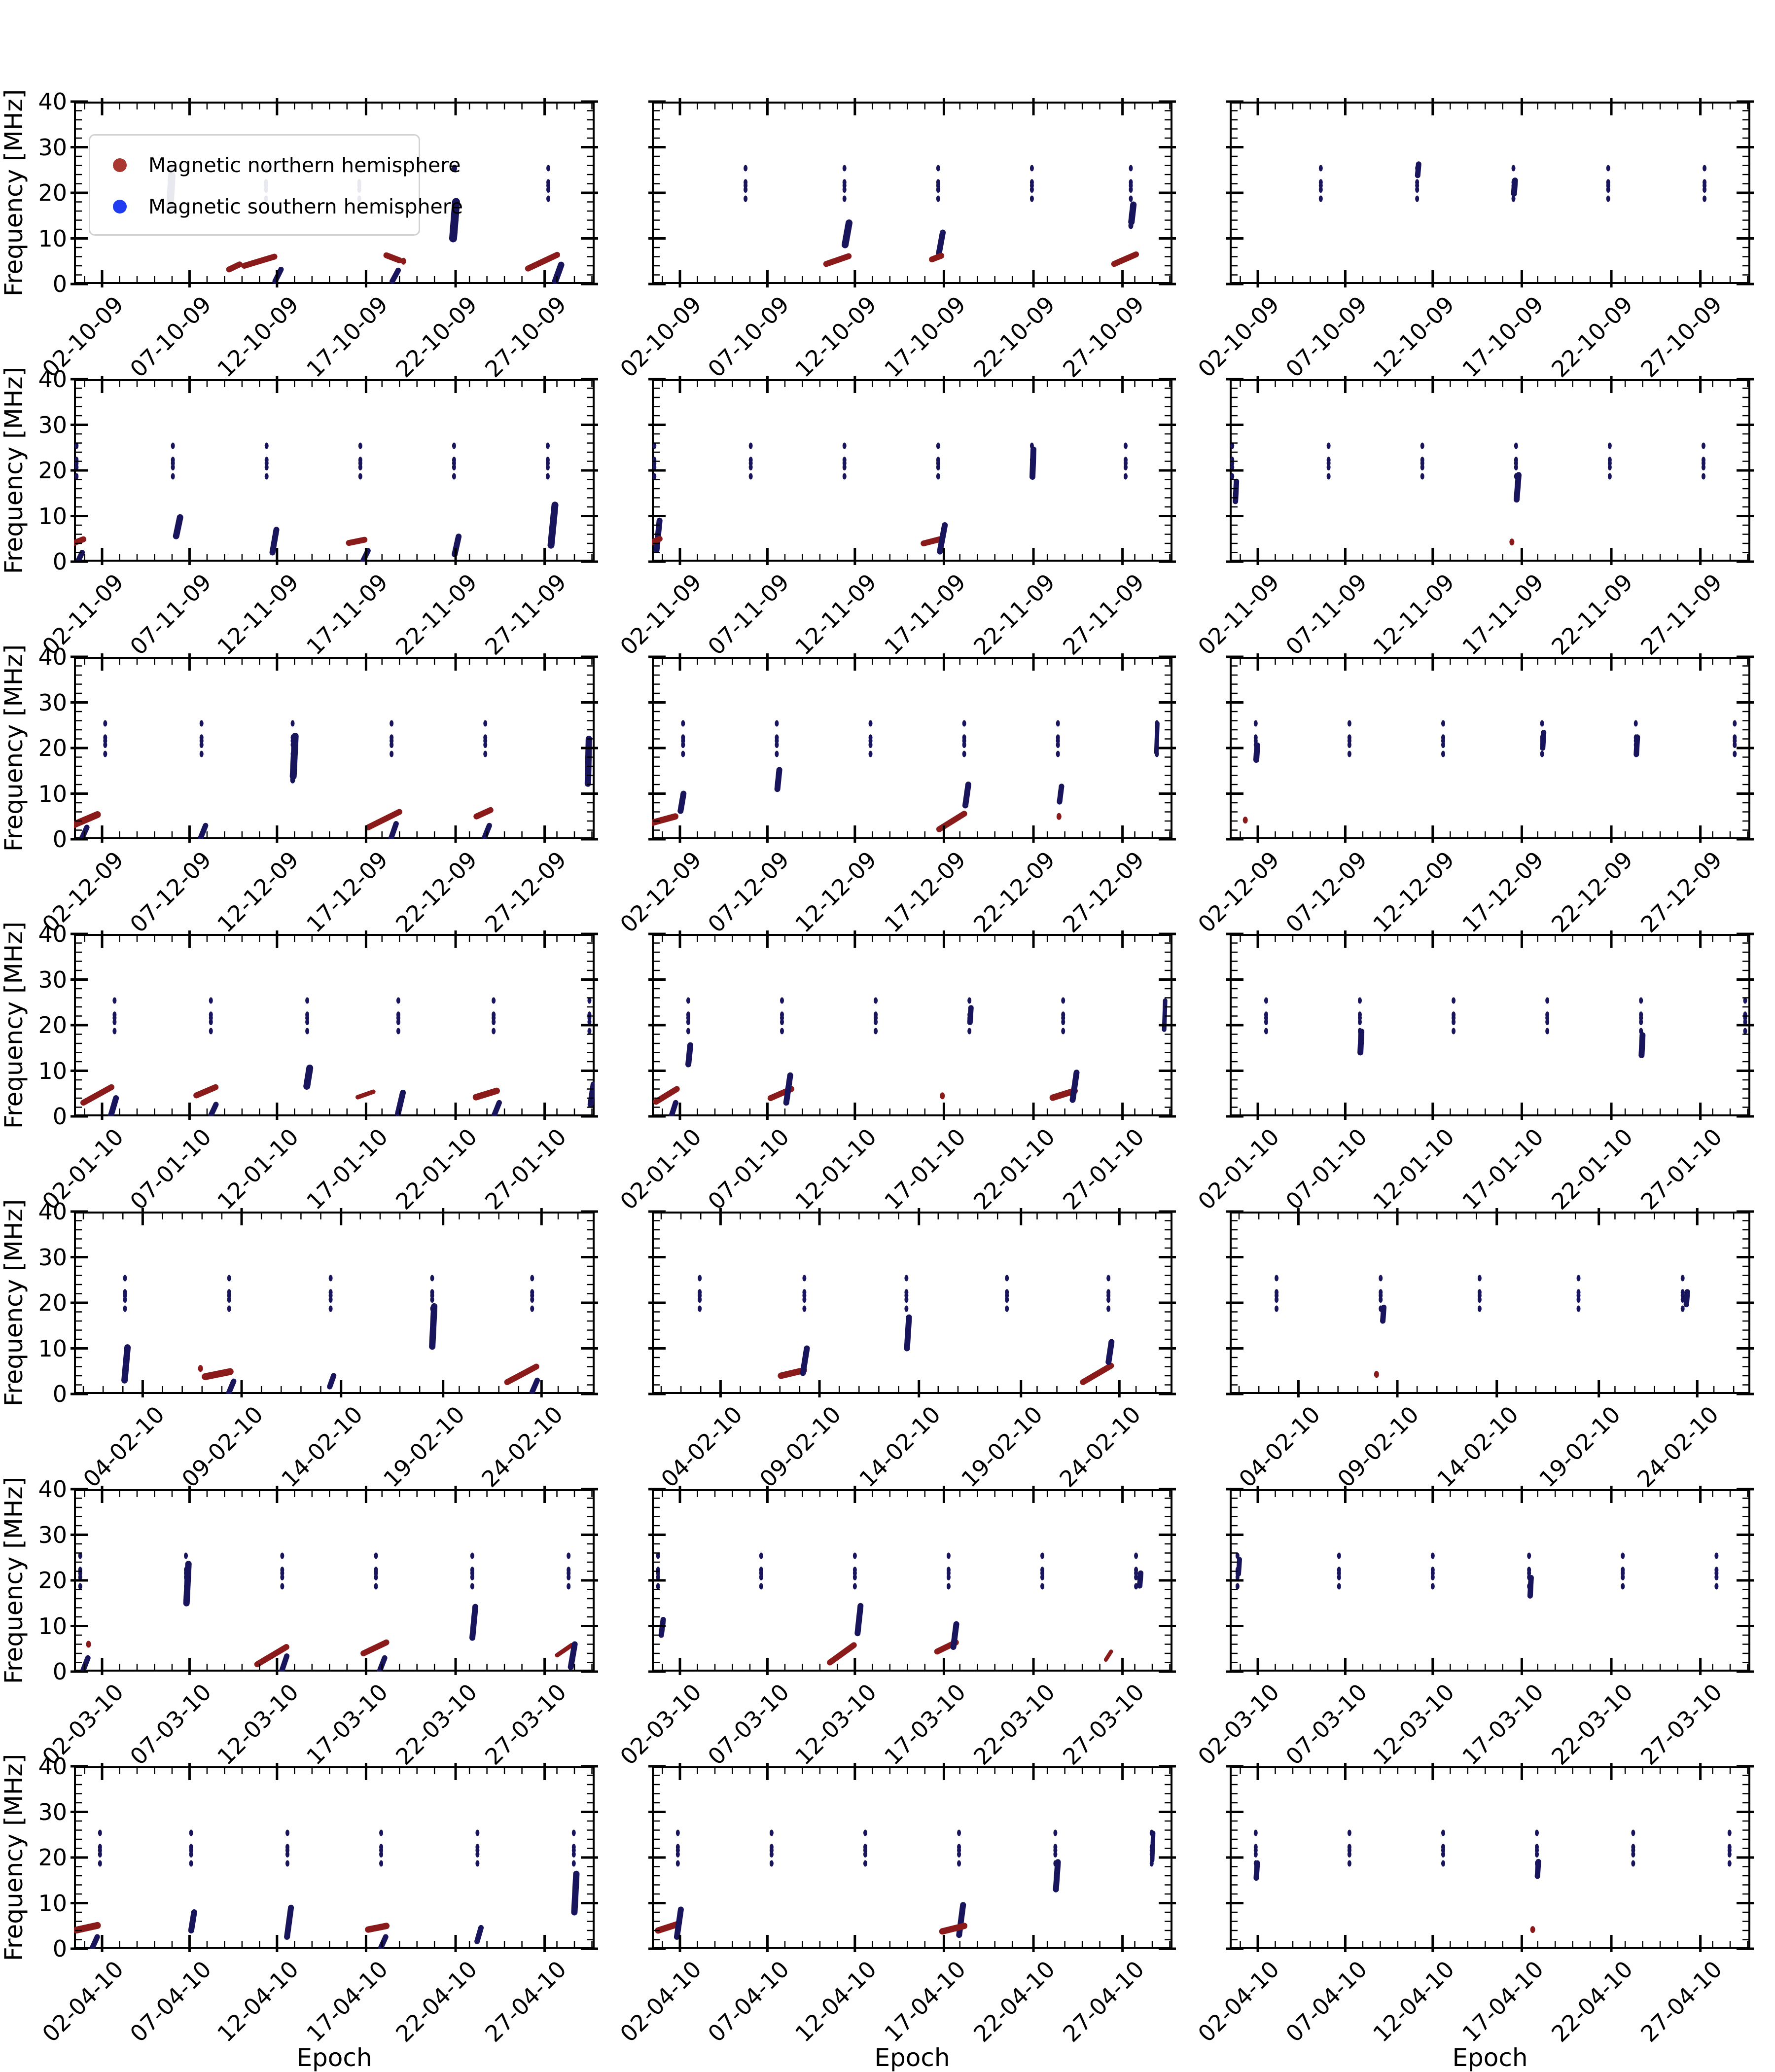 Image resolution: width=1775 pixels, height=2072 pixels. I want to click on subplot-r7c3, so click(1490, 1857).